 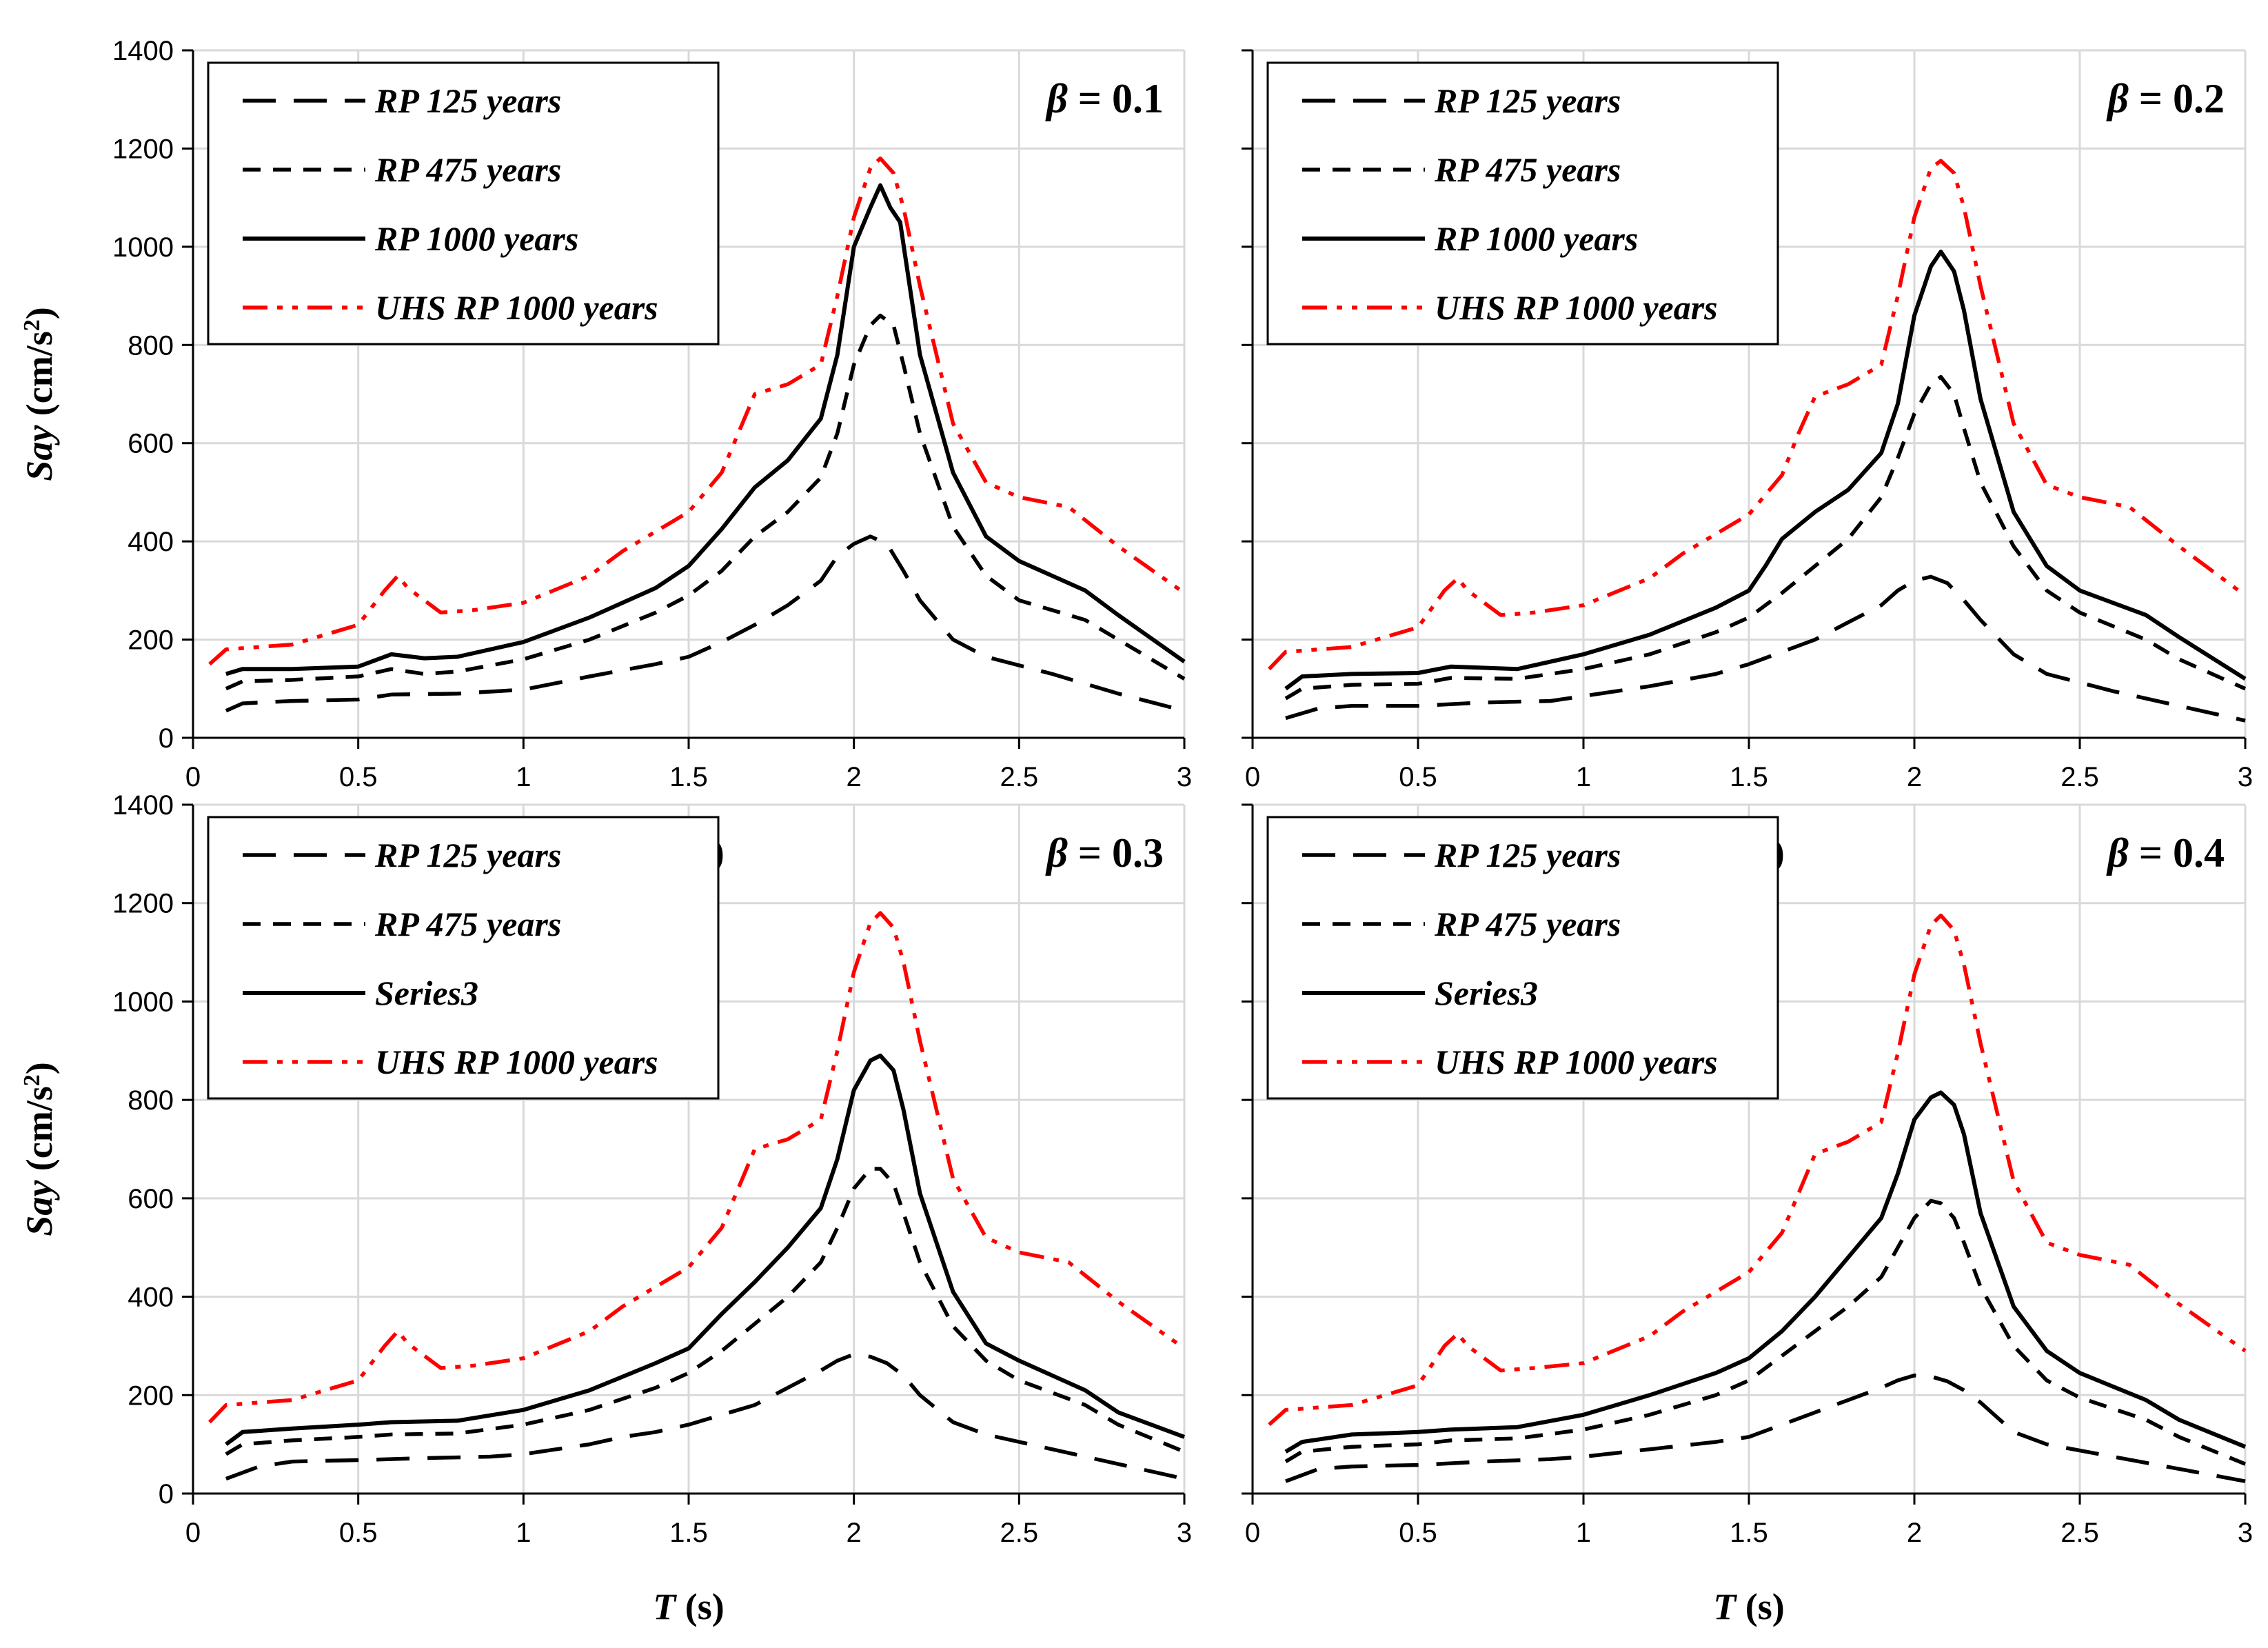 I want to click on beta-annotation: β = 0.4, so click(x=2165, y=853).